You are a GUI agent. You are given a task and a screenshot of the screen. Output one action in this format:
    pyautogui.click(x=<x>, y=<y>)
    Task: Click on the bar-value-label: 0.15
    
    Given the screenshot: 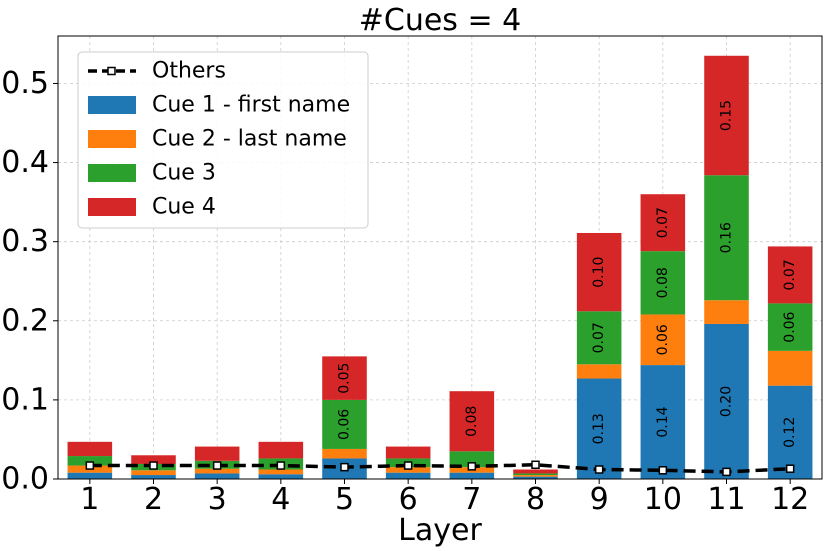 What is the action you would take?
    pyautogui.click(x=727, y=115)
    